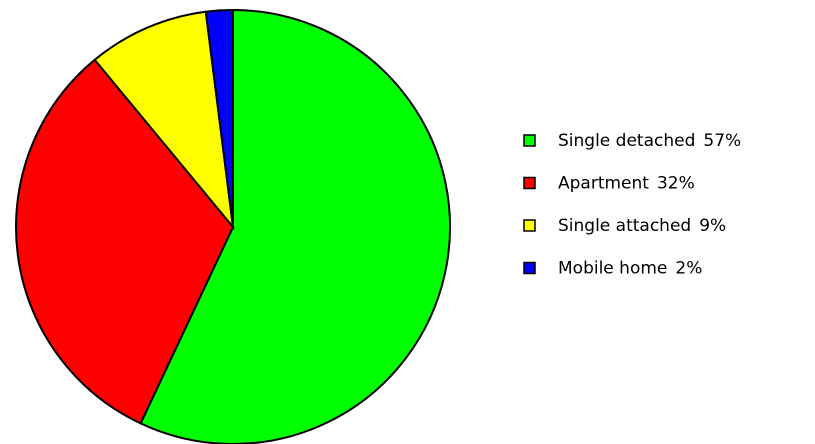 The height and width of the screenshot is (444, 815). I want to click on legend-name: Single detached, so click(626, 141).